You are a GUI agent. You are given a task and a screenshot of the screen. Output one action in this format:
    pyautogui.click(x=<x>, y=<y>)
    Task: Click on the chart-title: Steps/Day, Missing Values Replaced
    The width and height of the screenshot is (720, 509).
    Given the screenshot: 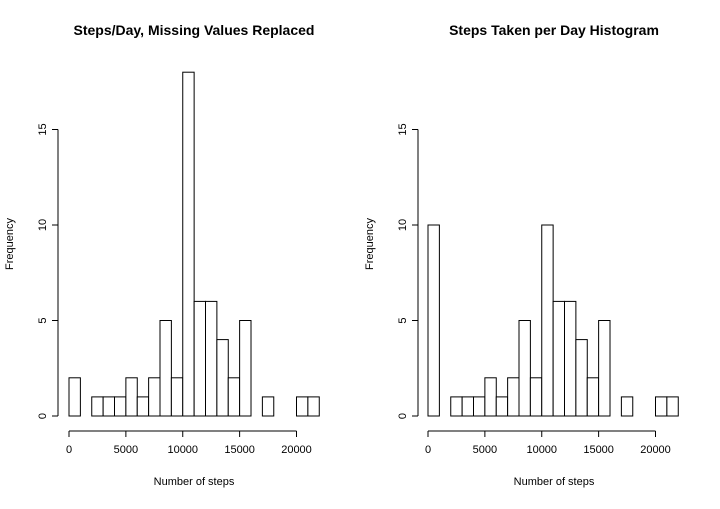 What is the action you would take?
    pyautogui.click(x=194, y=30)
    